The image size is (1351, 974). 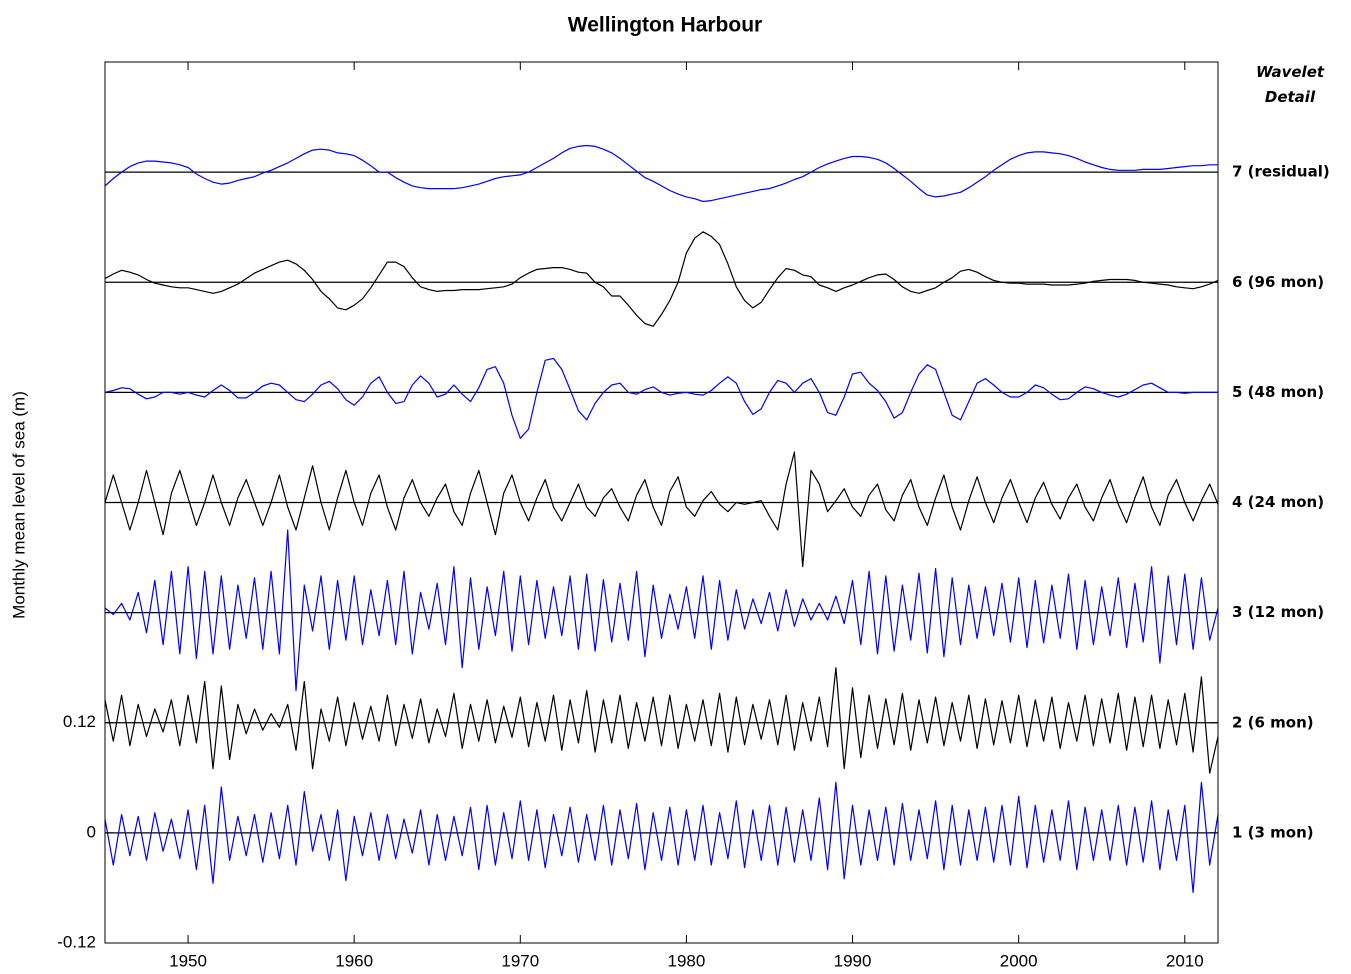 I want to click on series-label: 4 (24 mon), so click(x=1278, y=502).